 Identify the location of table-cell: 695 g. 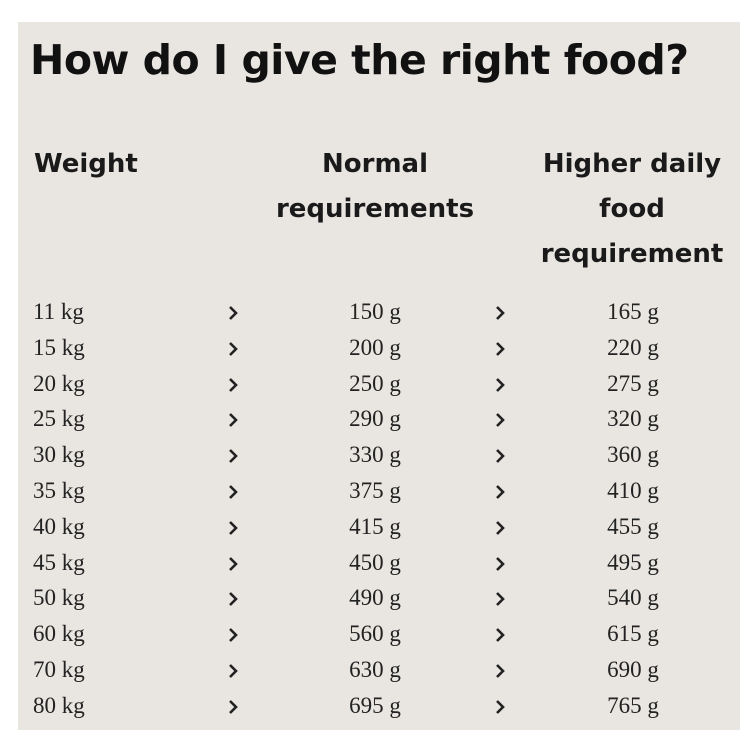
(375, 705).